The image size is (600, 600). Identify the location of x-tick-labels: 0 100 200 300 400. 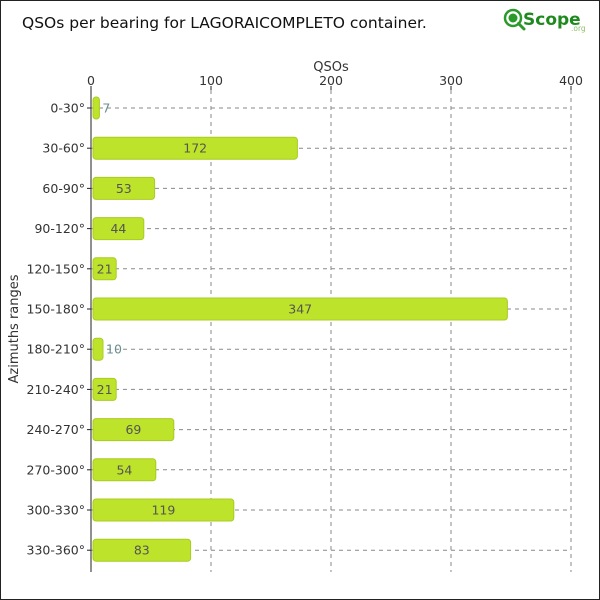
(335, 81).